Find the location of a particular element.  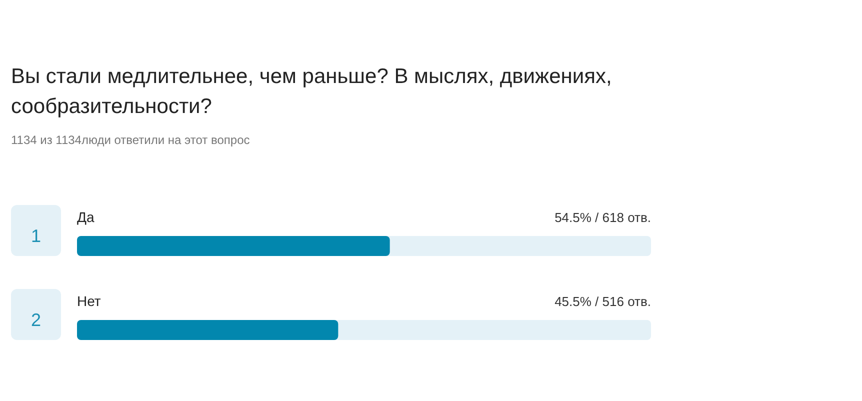

text: 2 is located at coordinates (36, 320).